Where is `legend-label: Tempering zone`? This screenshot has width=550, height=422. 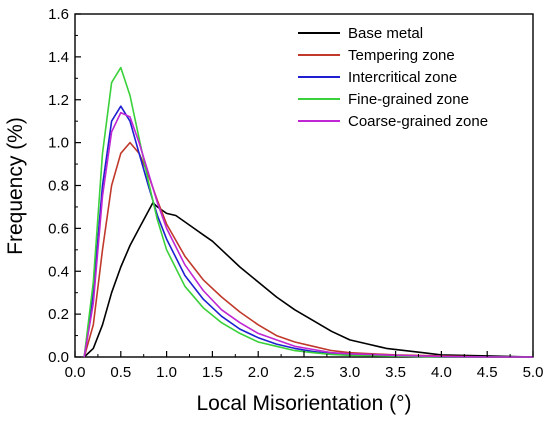 legend-label: Tempering zone is located at coordinates (401, 55).